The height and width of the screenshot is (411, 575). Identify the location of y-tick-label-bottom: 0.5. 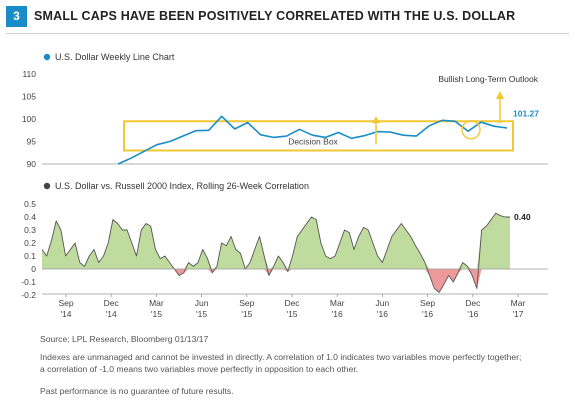
(30, 204).